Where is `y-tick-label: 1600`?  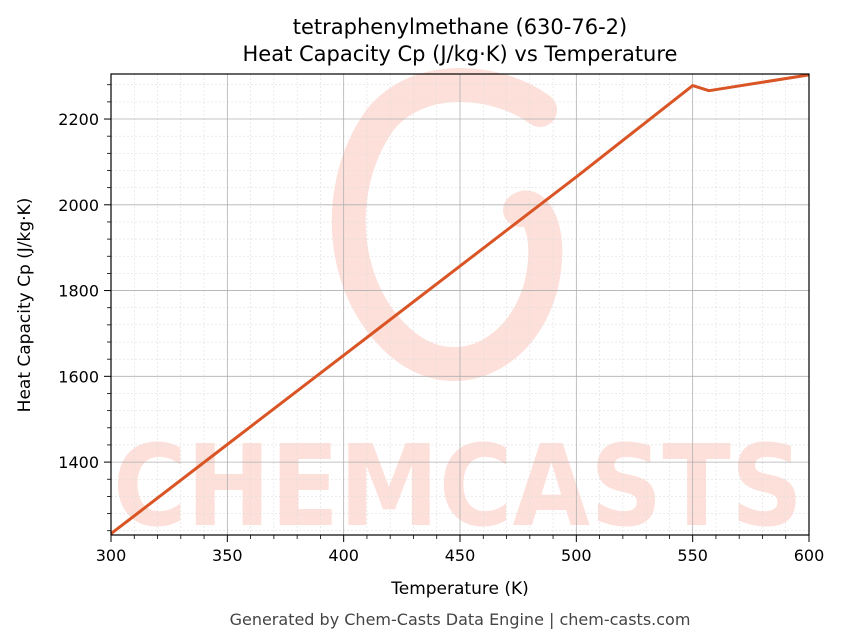
y-tick-label: 1600 is located at coordinates (78, 376).